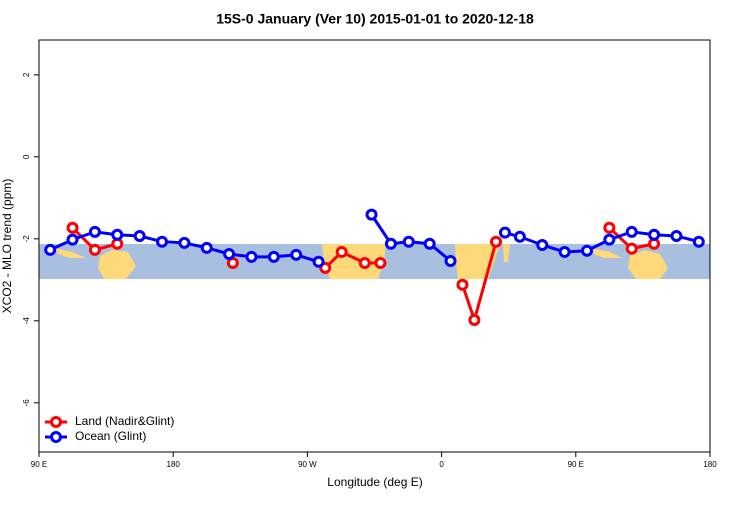 Image resolution: width=750 pixels, height=505 pixels. I want to click on x-tick-label: 90 W, so click(307, 464).